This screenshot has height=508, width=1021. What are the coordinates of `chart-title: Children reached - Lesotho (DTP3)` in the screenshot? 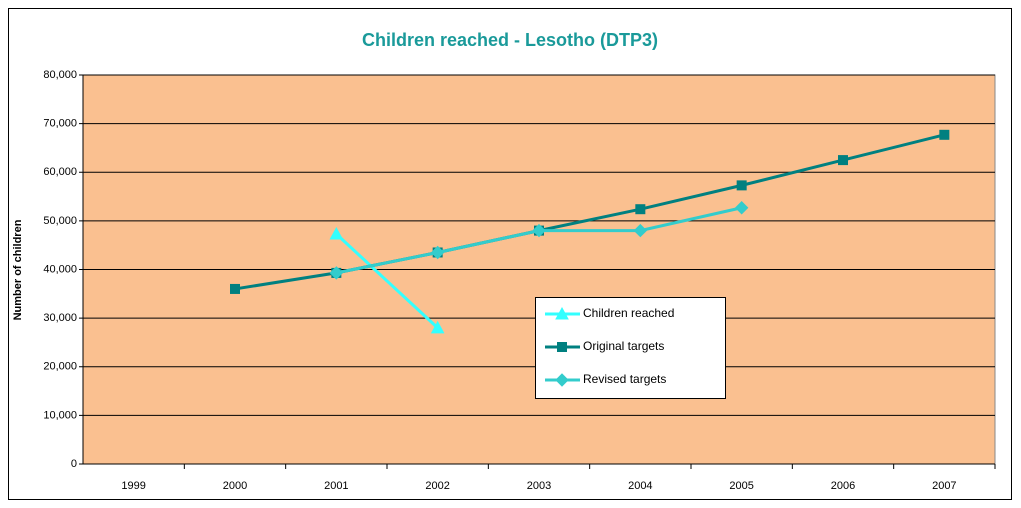 It's located at (510, 40).